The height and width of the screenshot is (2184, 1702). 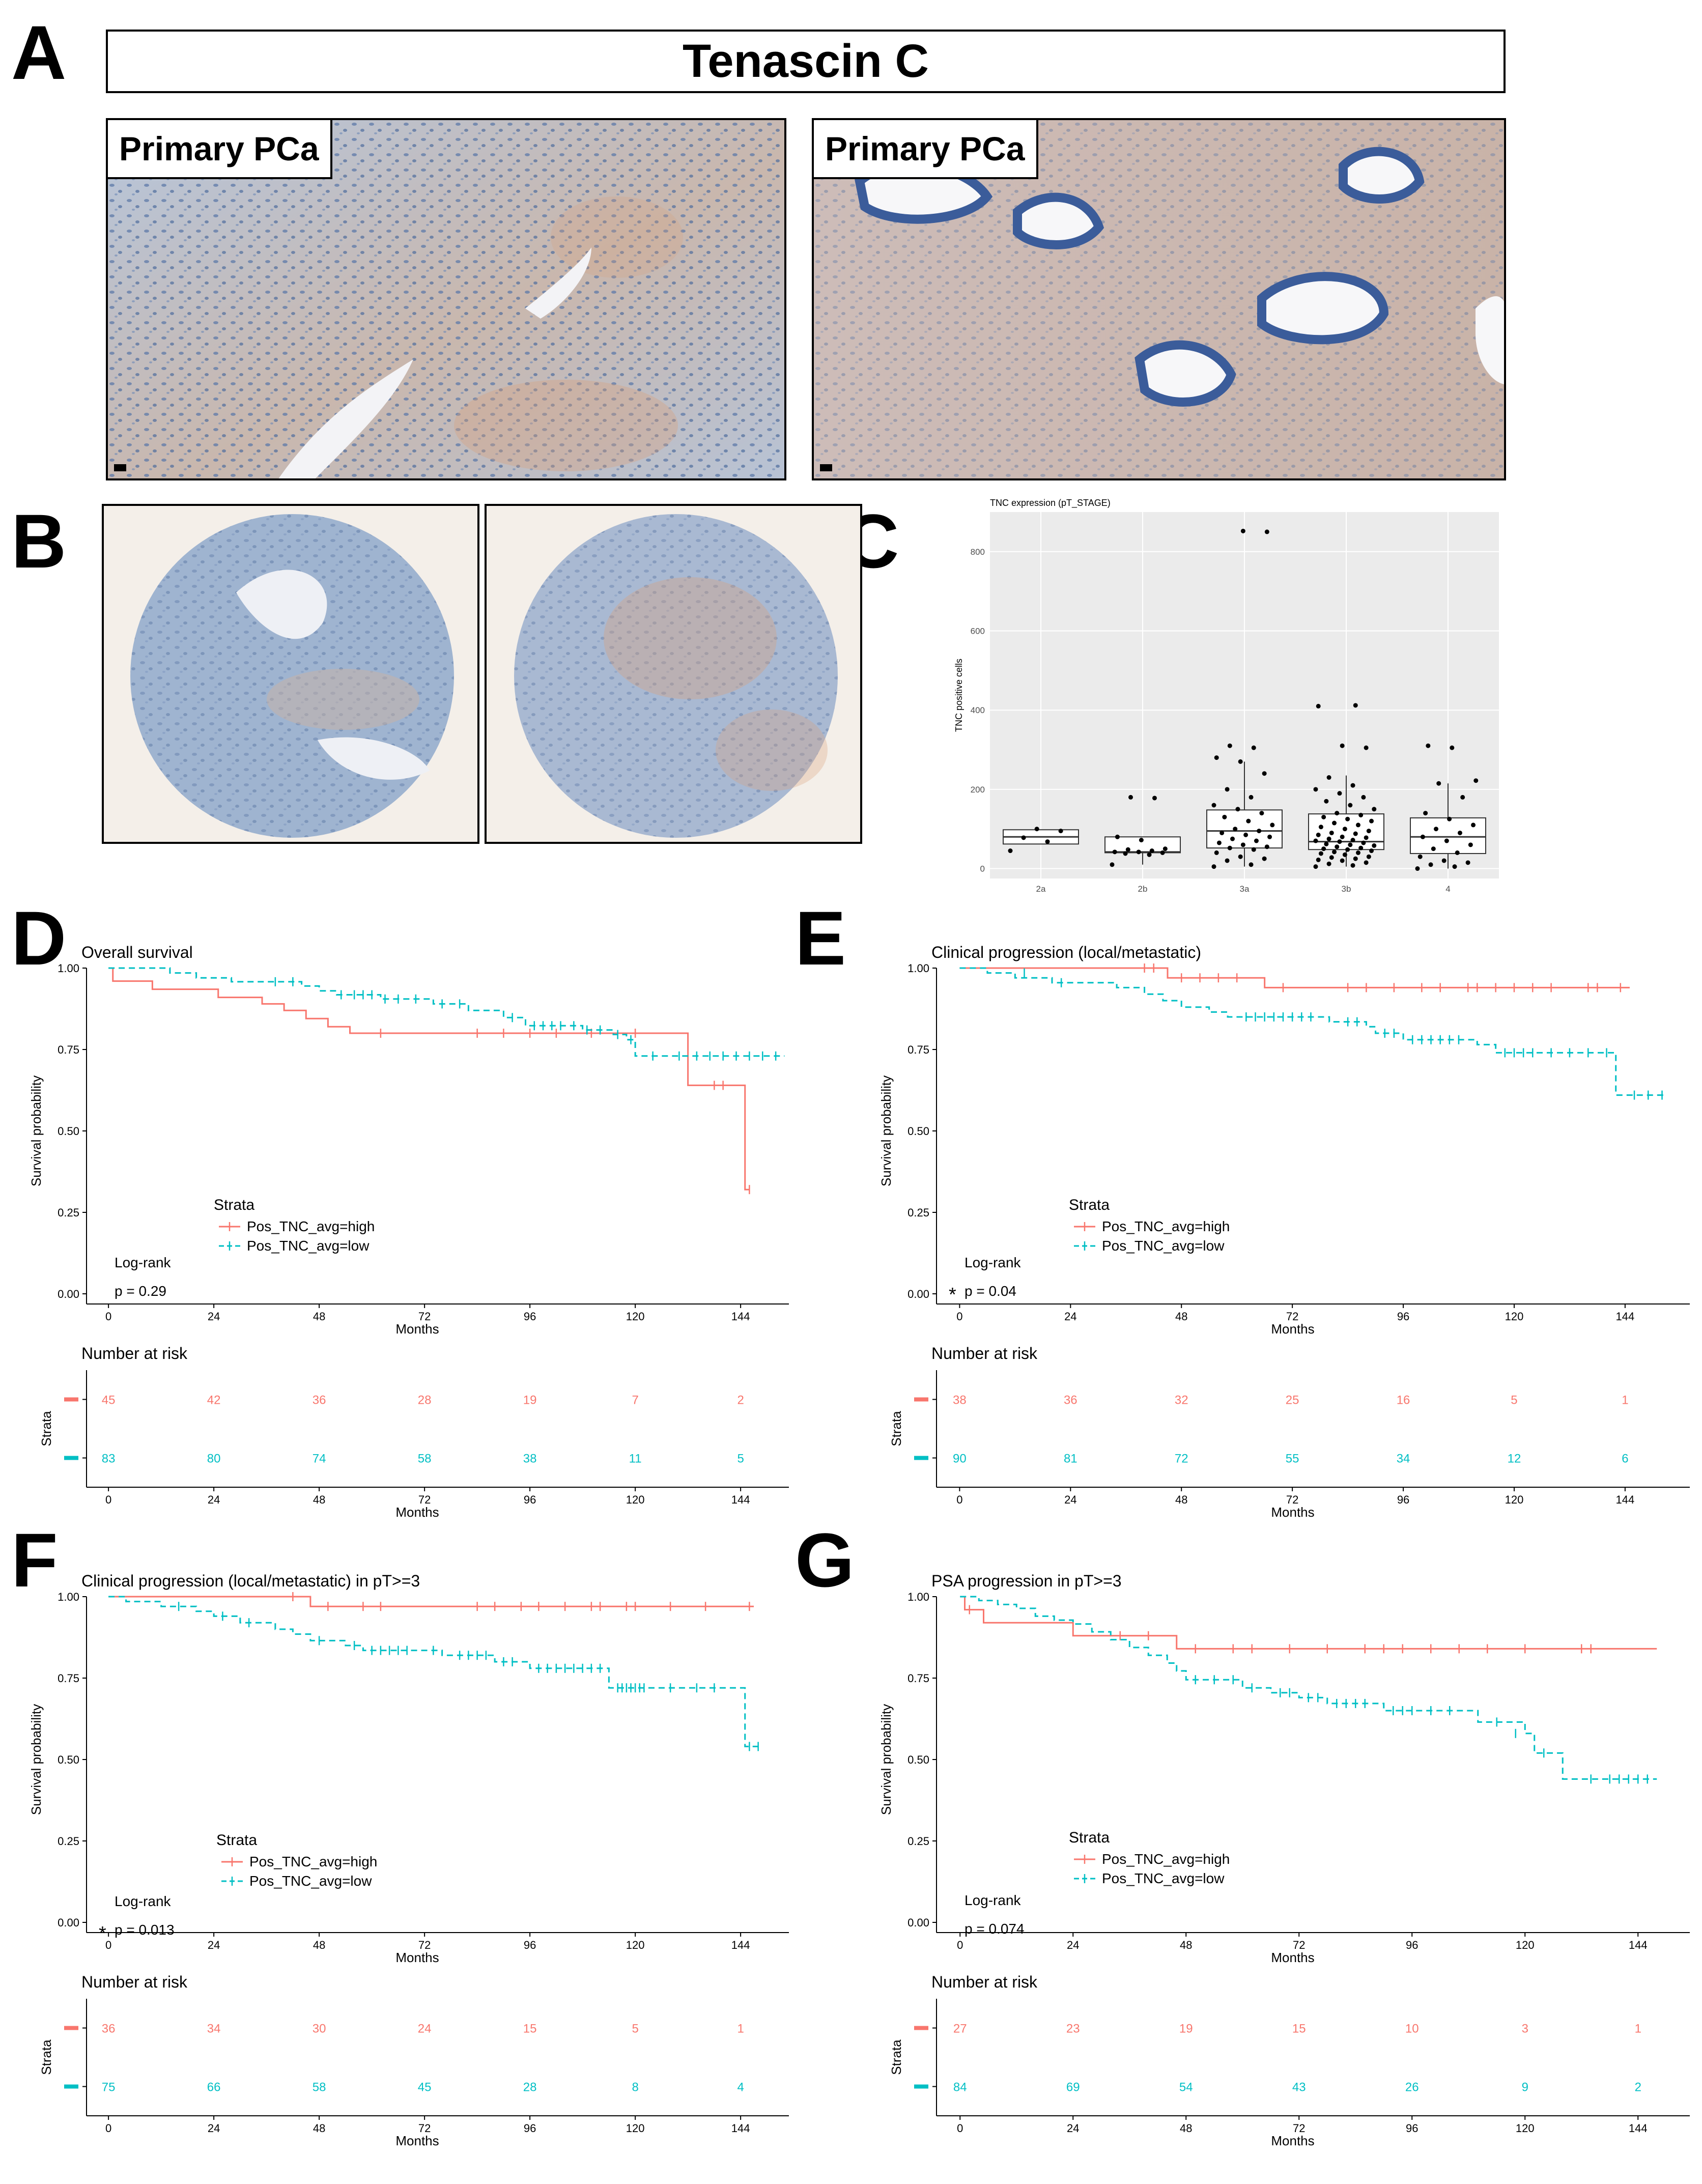 What do you see at coordinates (71, 1458) in the screenshot?
I see `risk-row-key-low` at bounding box center [71, 1458].